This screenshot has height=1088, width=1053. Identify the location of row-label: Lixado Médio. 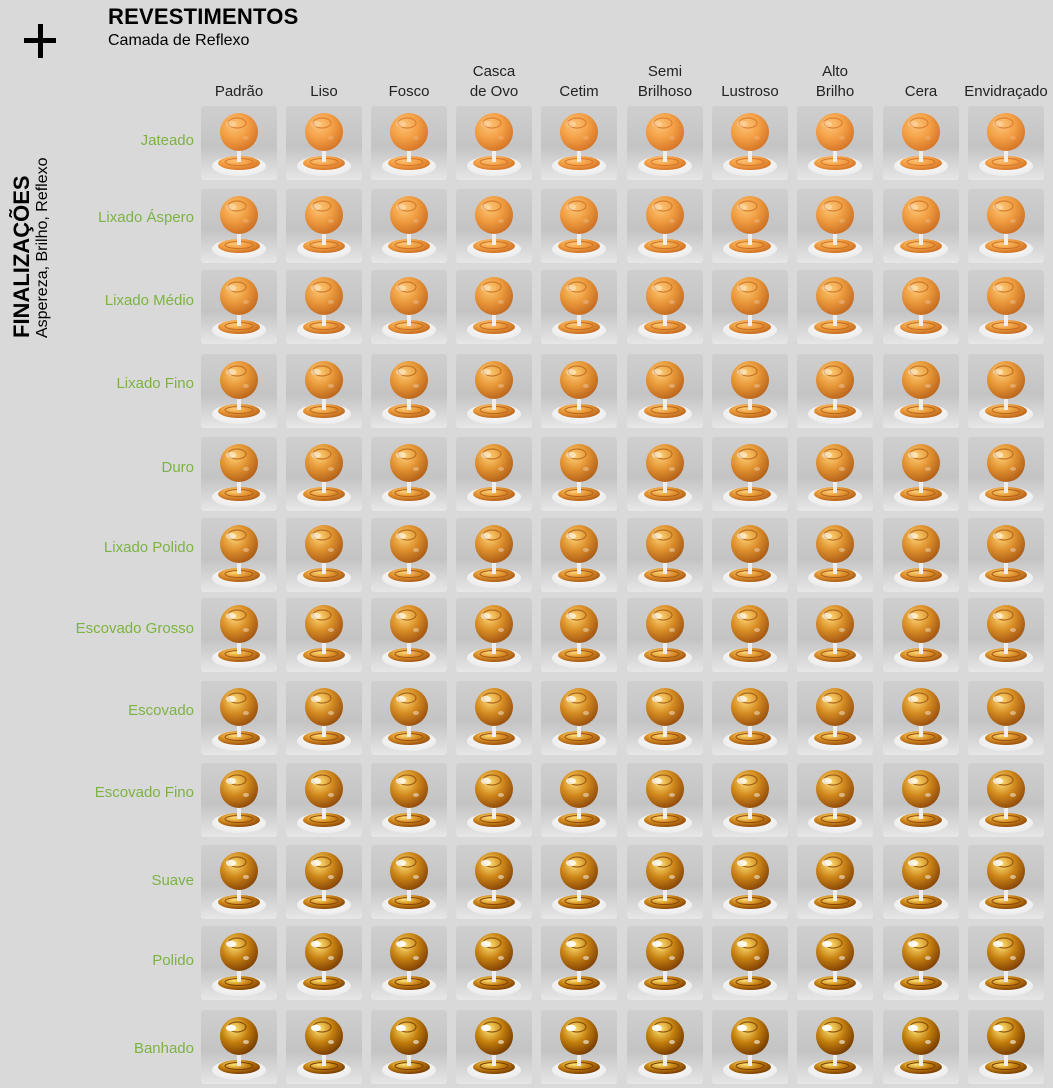
(149, 300).